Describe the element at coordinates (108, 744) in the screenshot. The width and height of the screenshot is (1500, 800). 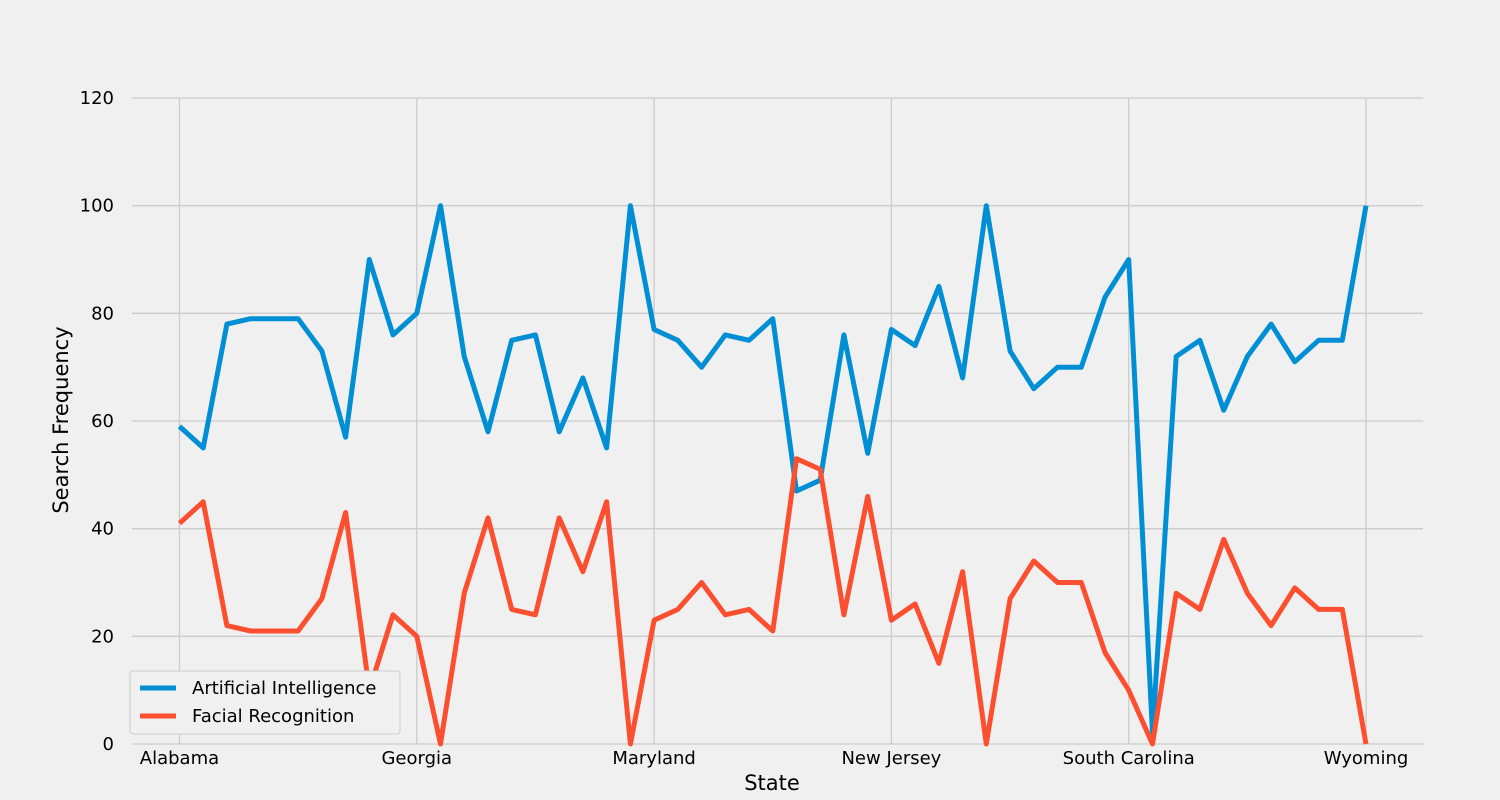
I see `y-tick-label: 0` at that location.